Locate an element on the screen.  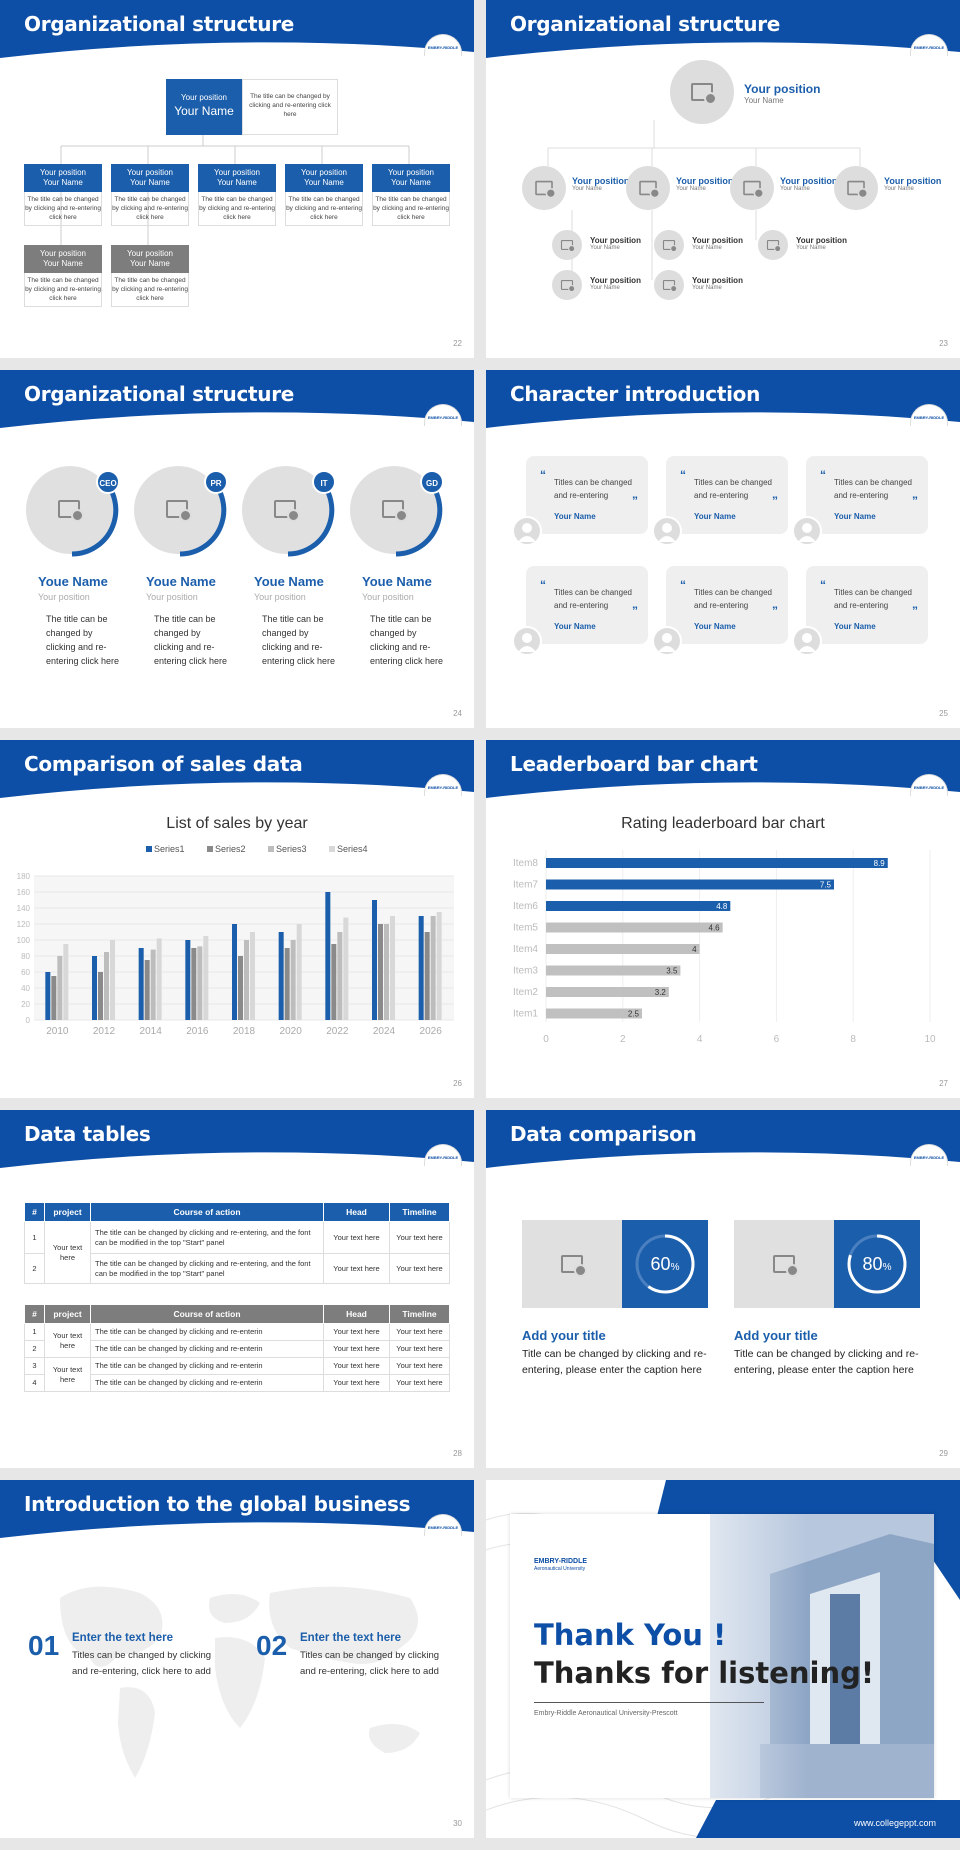
user-avatar-icon is located at coordinates (667, 641).